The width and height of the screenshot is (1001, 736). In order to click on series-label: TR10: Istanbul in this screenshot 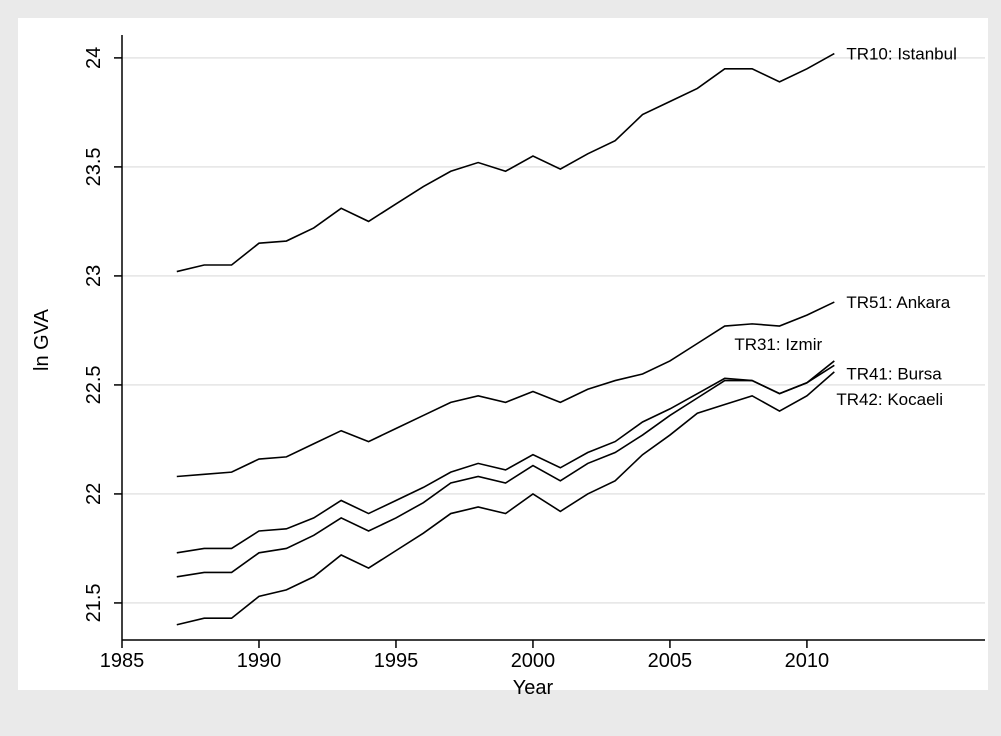, I will do `click(901, 54)`.